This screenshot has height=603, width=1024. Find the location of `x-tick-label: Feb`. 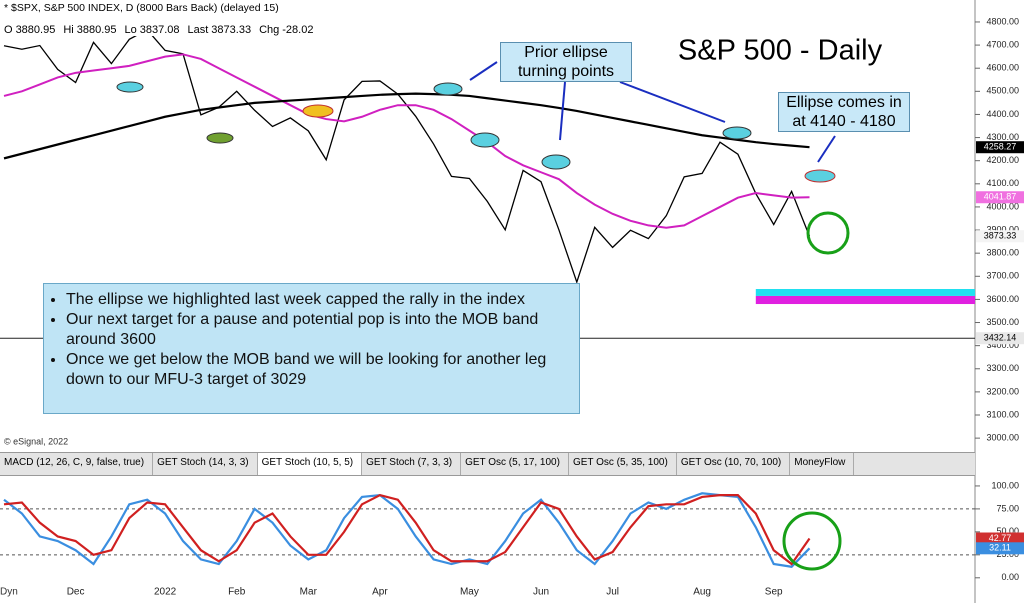

x-tick-label: Feb is located at coordinates (237, 592).